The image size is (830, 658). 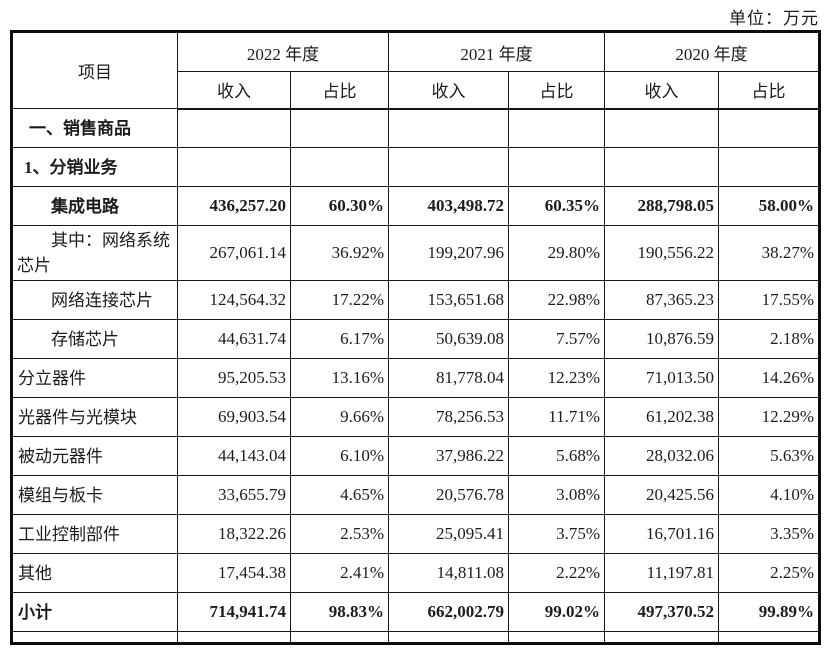 I want to click on revenue-cell: 95,205.53, so click(x=234, y=378).